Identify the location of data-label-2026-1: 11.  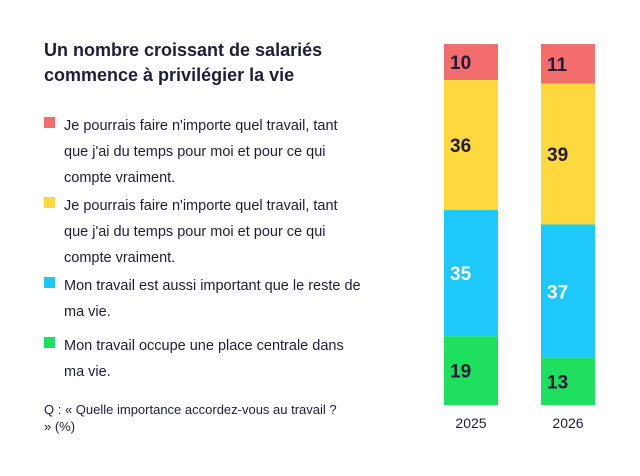
(557, 65).